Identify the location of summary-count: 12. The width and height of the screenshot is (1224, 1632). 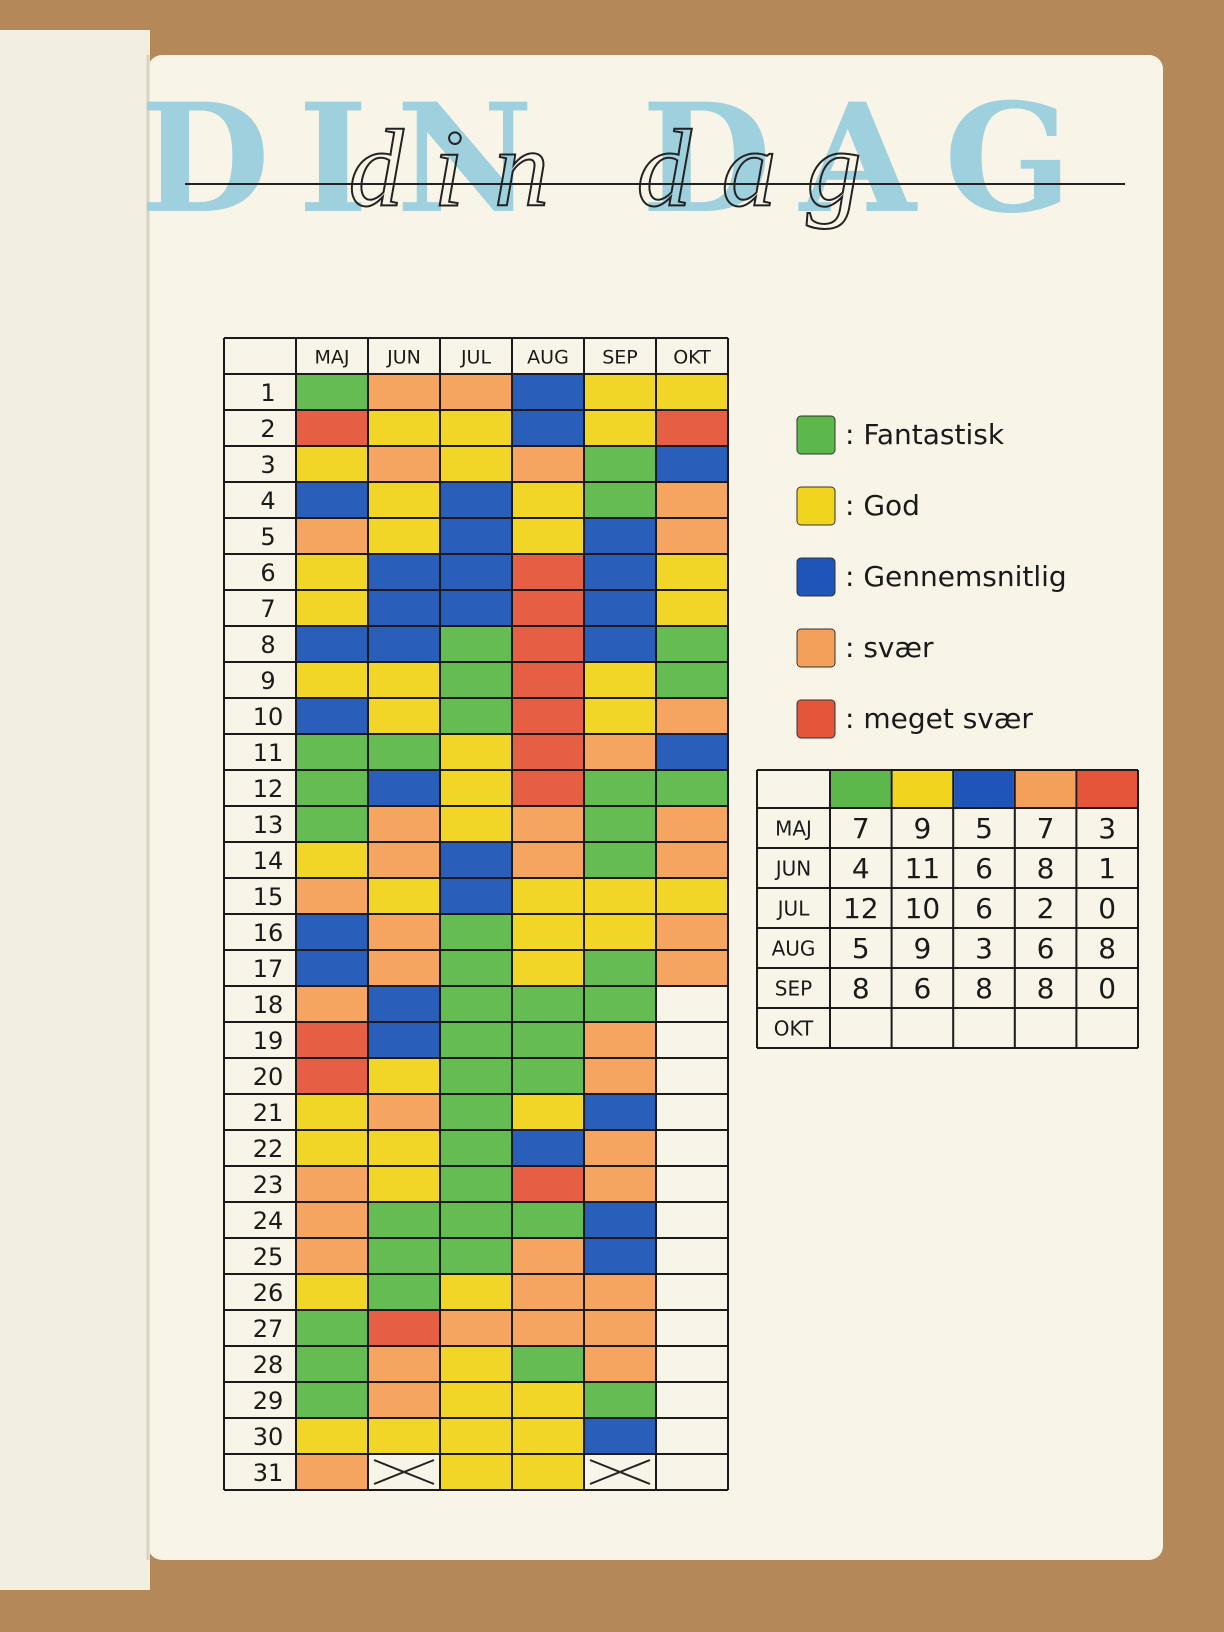
(861, 908).